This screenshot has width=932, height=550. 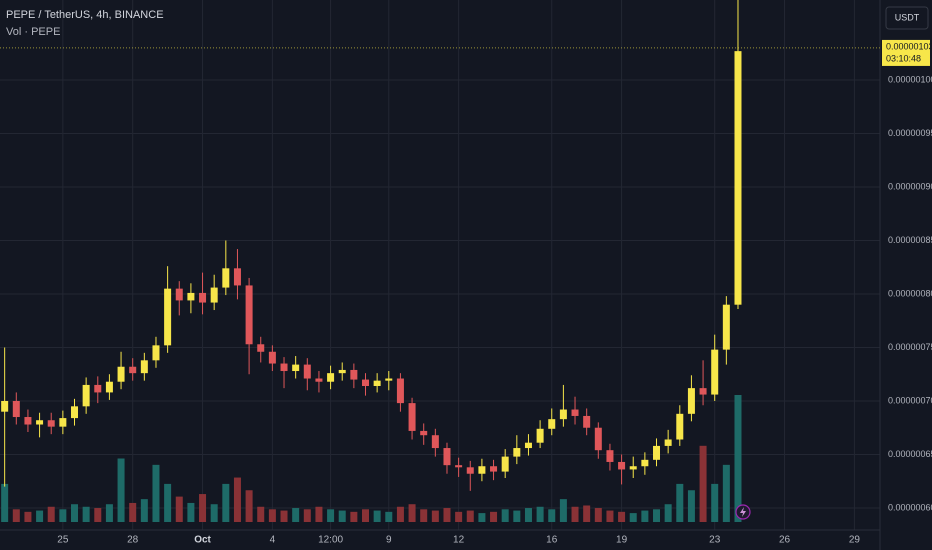 I want to click on y-tick-label: 0.00000070, so click(x=910, y=400).